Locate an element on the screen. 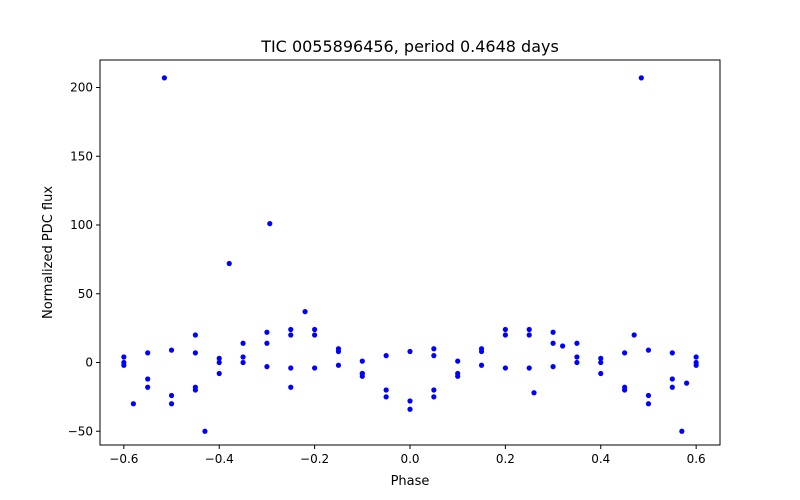 The width and height of the screenshot is (800, 500). x-tick-label: 0.6 is located at coordinates (696, 459).